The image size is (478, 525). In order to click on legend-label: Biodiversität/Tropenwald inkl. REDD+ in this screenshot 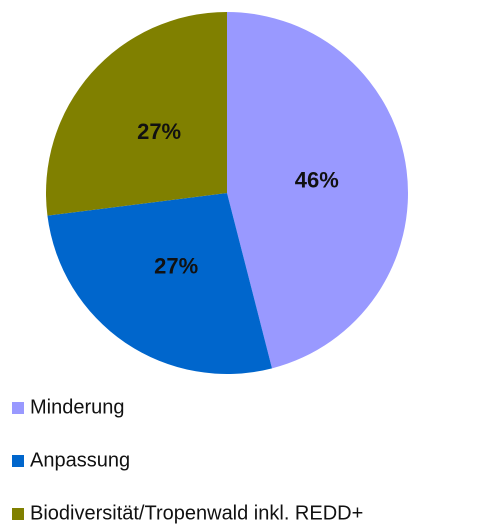, I will do `click(196, 513)`.